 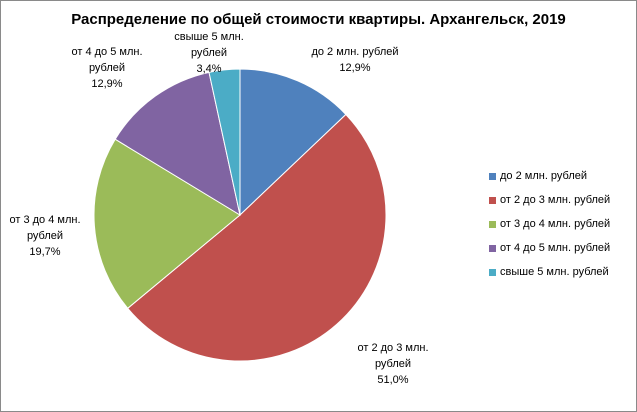 What do you see at coordinates (544, 176) in the screenshot?
I see `legend-label-0: до 2 млн. рублей` at bounding box center [544, 176].